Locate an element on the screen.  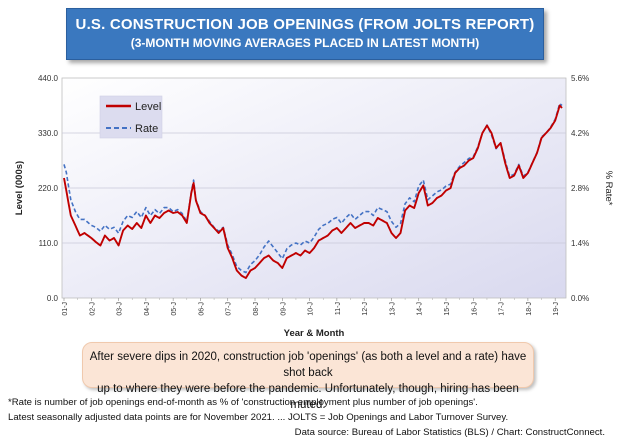
x-tick-label: 06-J is located at coordinates (201, 309).